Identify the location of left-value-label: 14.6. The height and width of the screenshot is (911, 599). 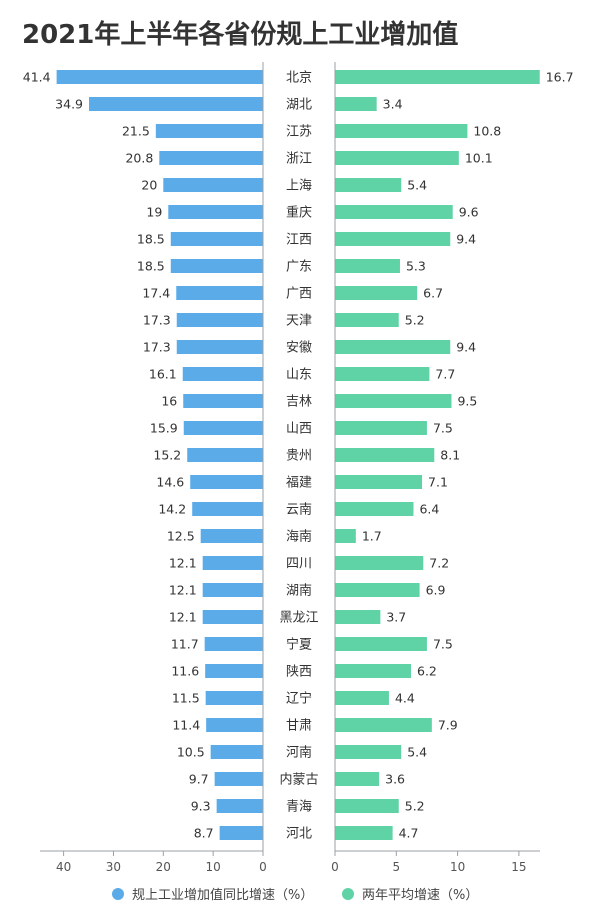
(170, 482).